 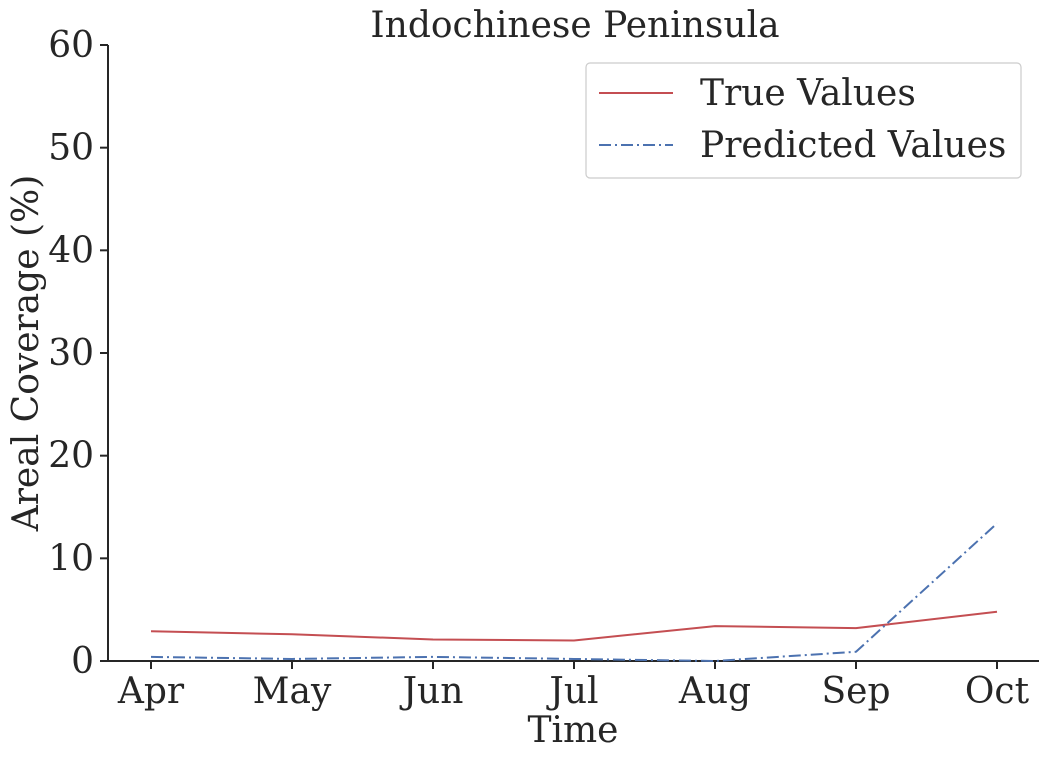 I want to click on x-axis-label: Time, so click(x=573, y=730).